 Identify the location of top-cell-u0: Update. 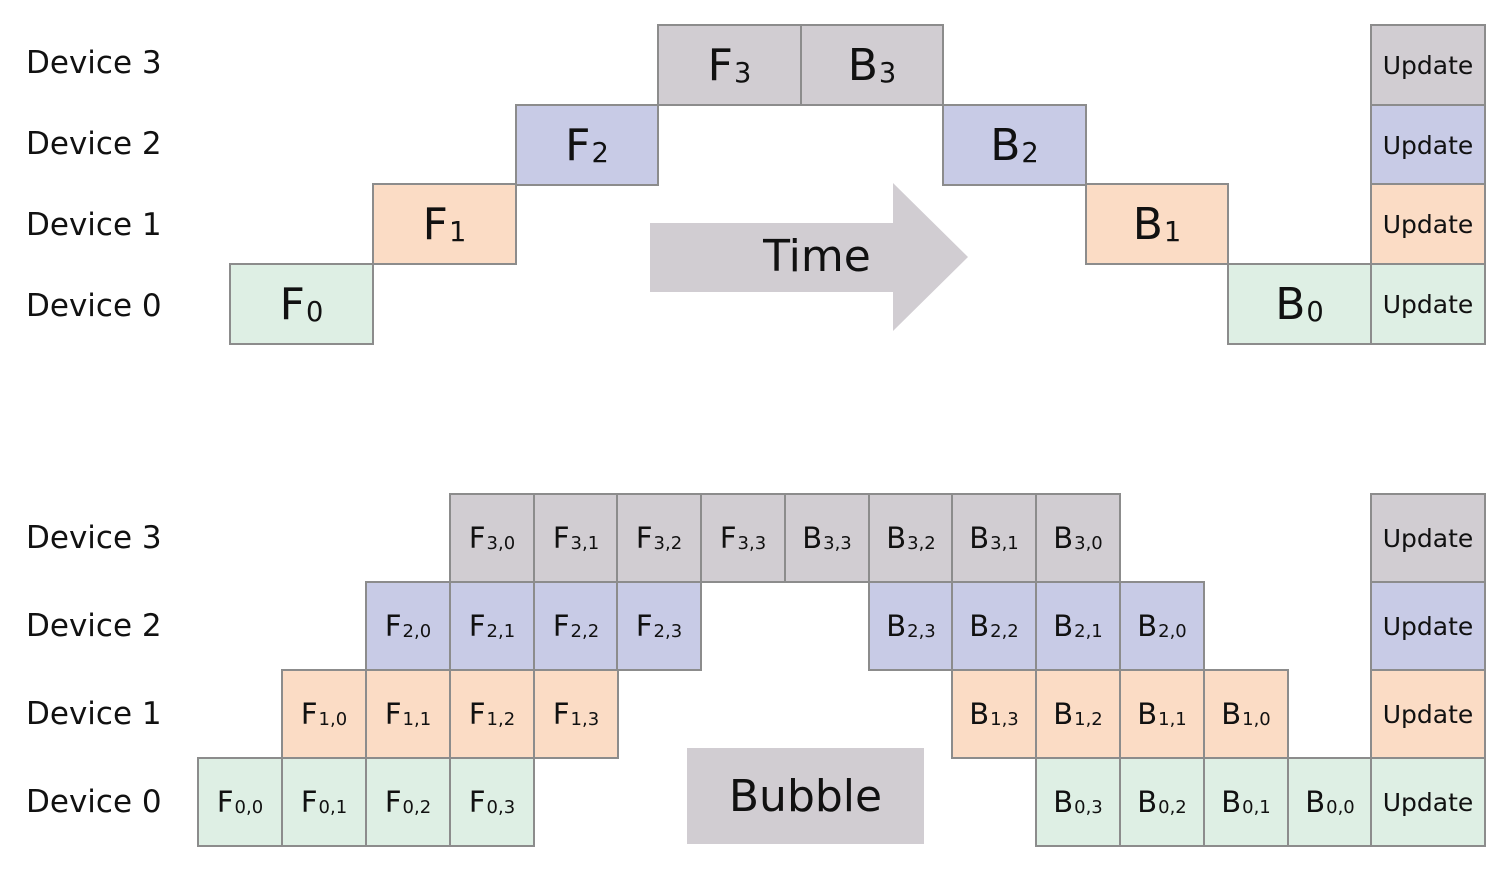
(1428, 304).